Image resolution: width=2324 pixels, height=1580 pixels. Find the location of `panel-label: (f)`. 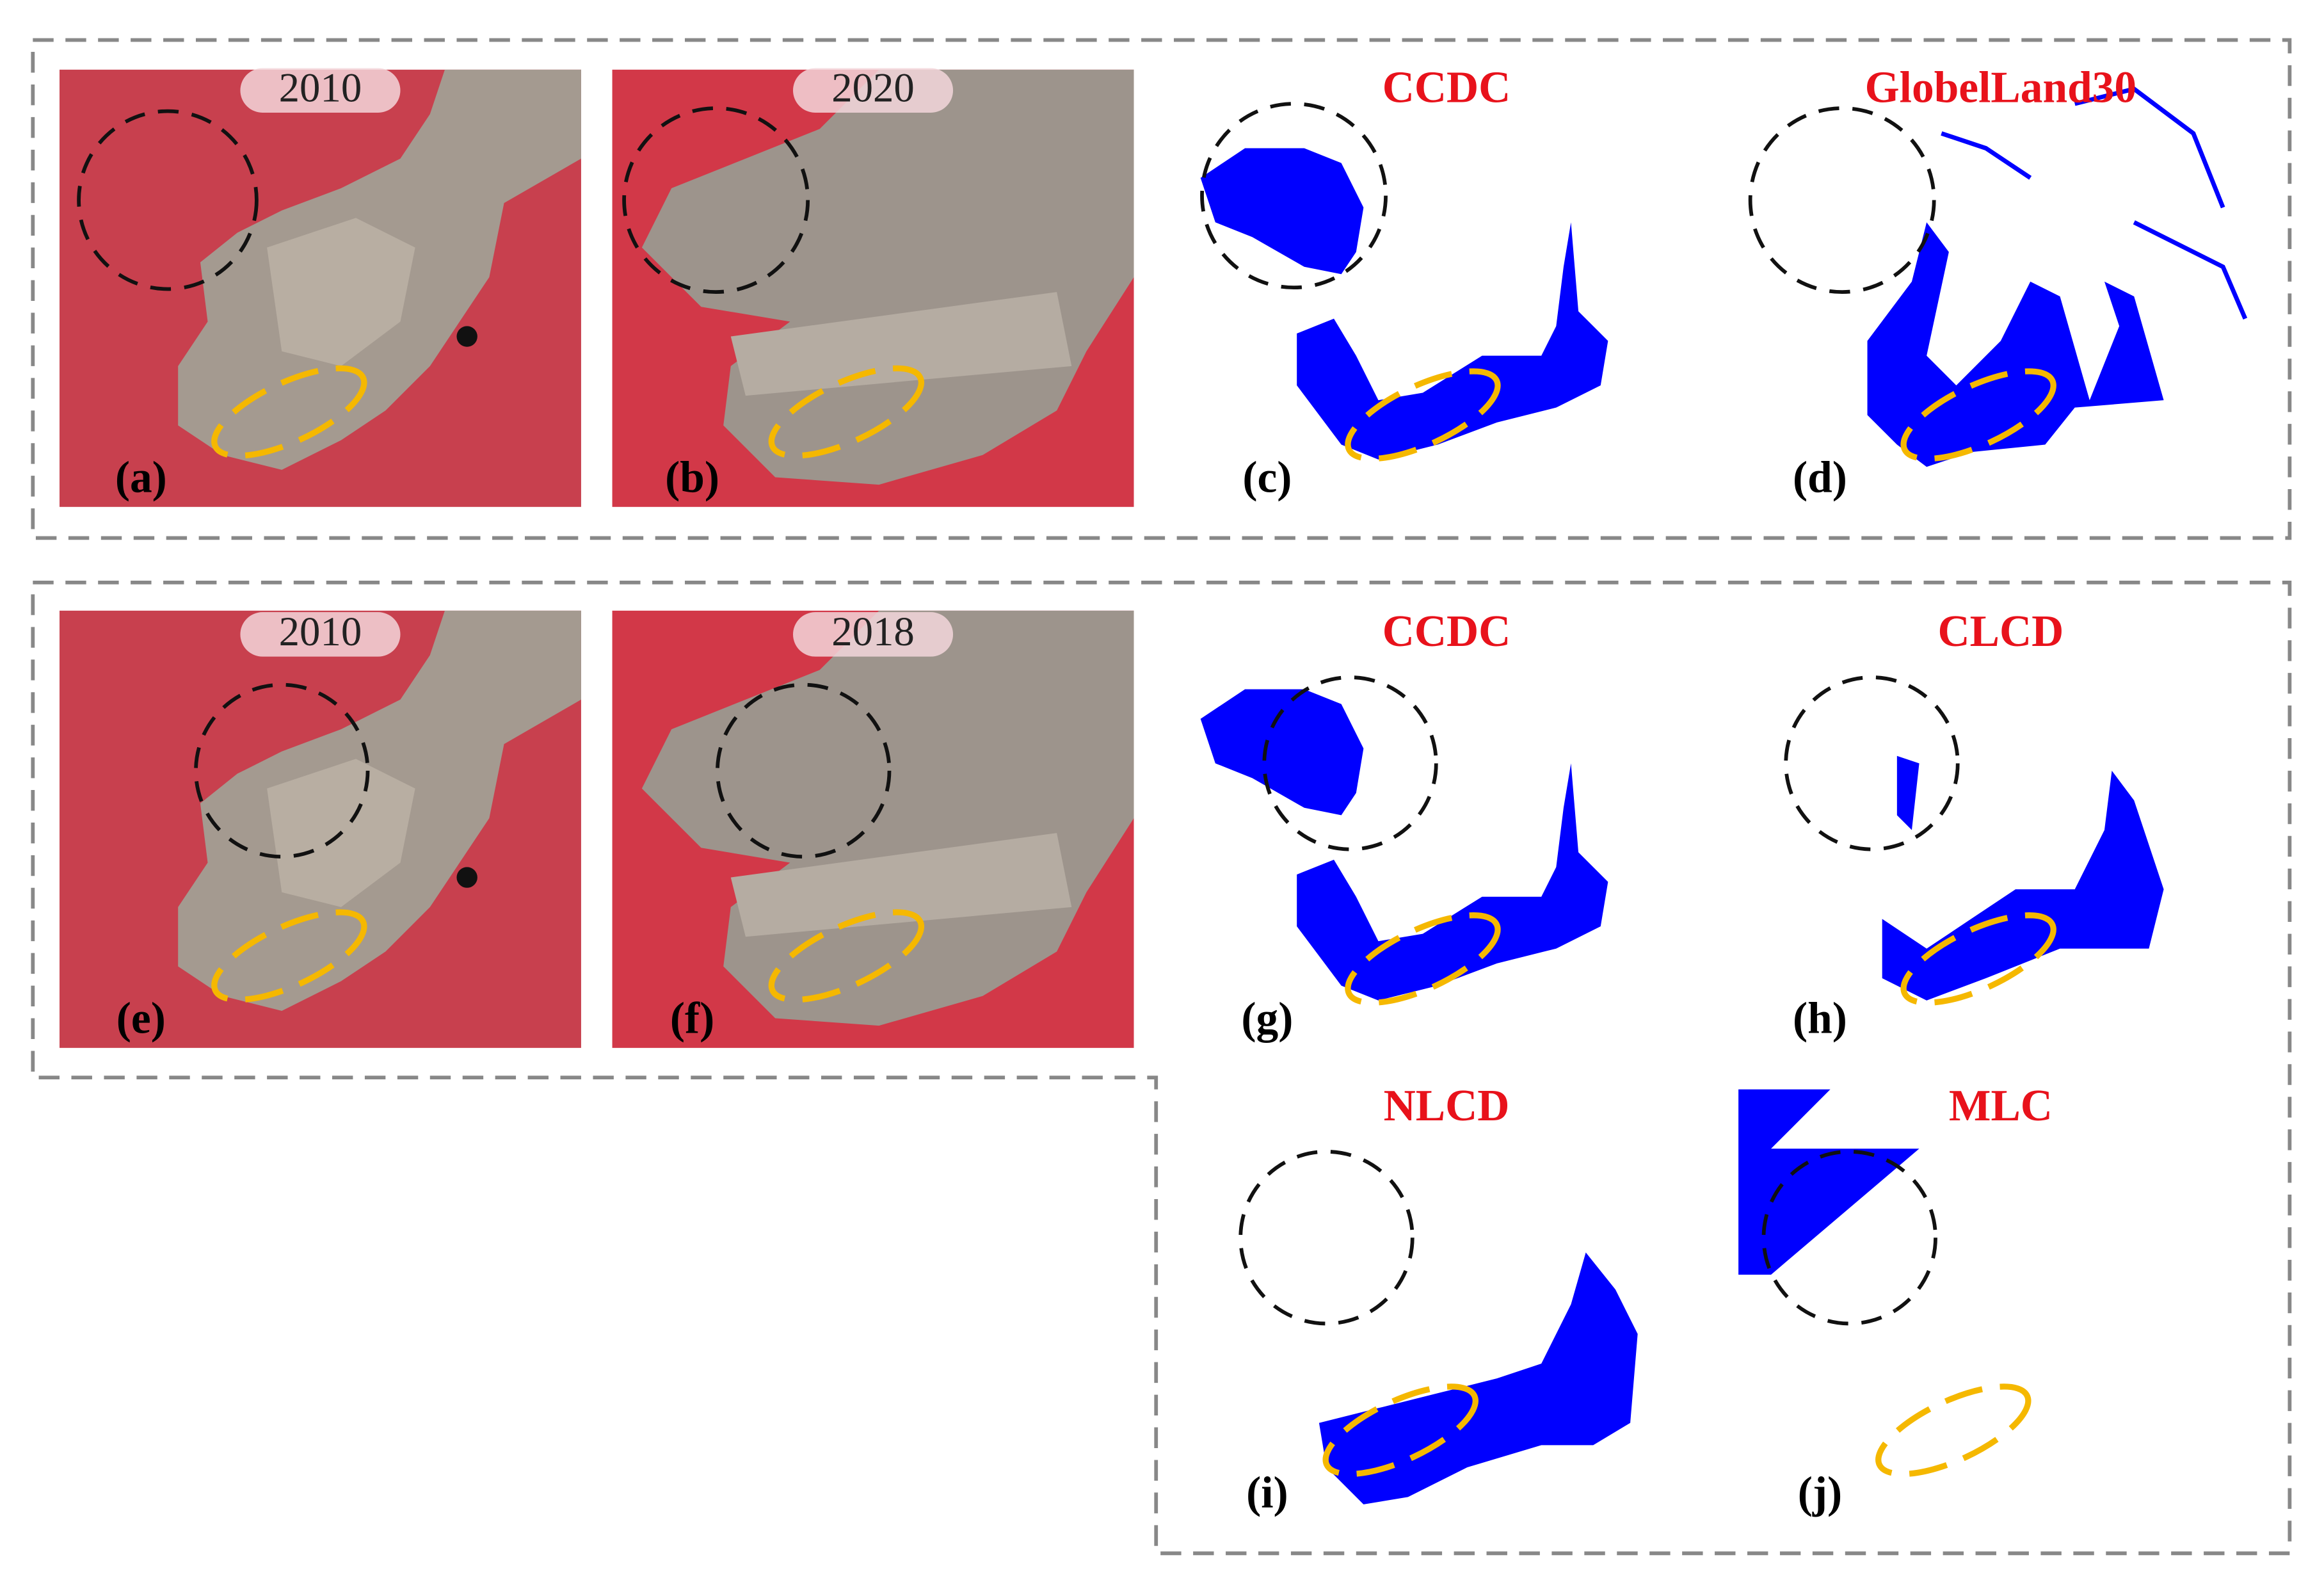

panel-label: (f) is located at coordinates (692, 1018).